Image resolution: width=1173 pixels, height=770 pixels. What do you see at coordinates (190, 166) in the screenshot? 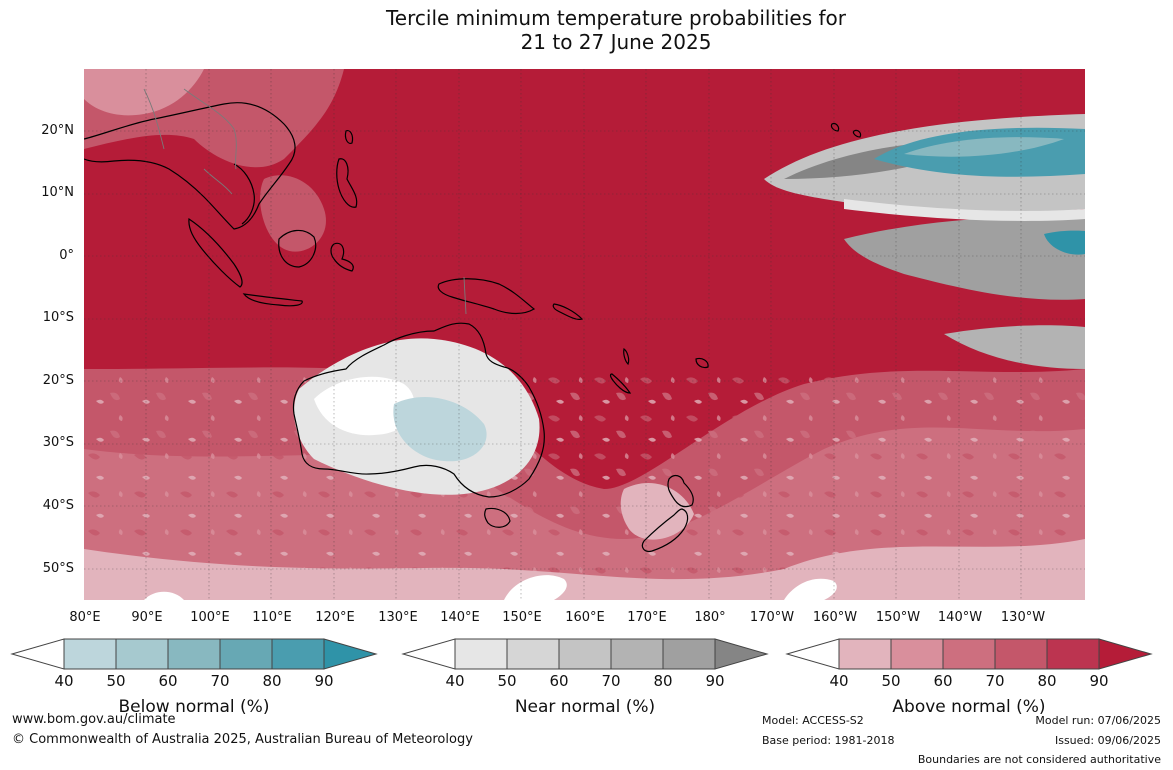
I see `asia-mainland-coastline` at bounding box center [190, 166].